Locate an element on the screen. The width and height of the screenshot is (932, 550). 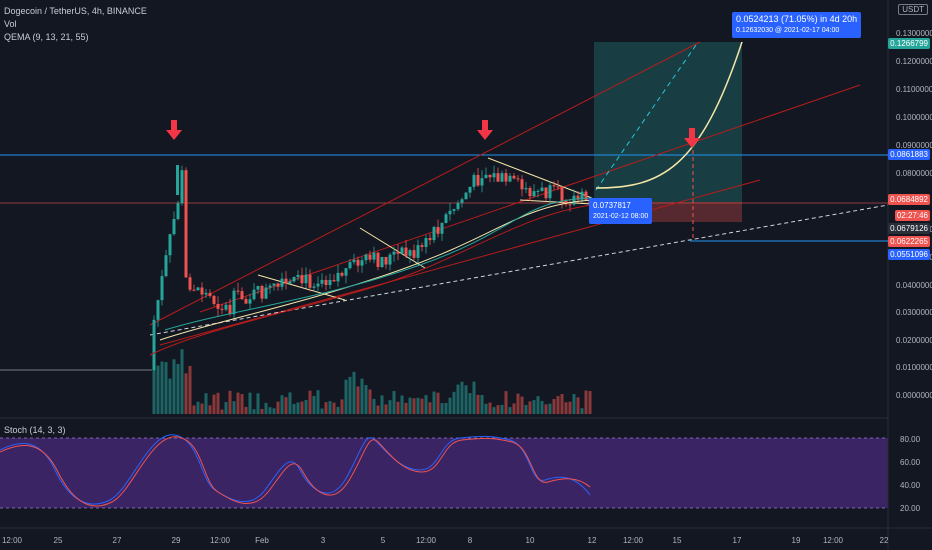
price-axis-label: 0.0861883 is located at coordinates (909, 154).